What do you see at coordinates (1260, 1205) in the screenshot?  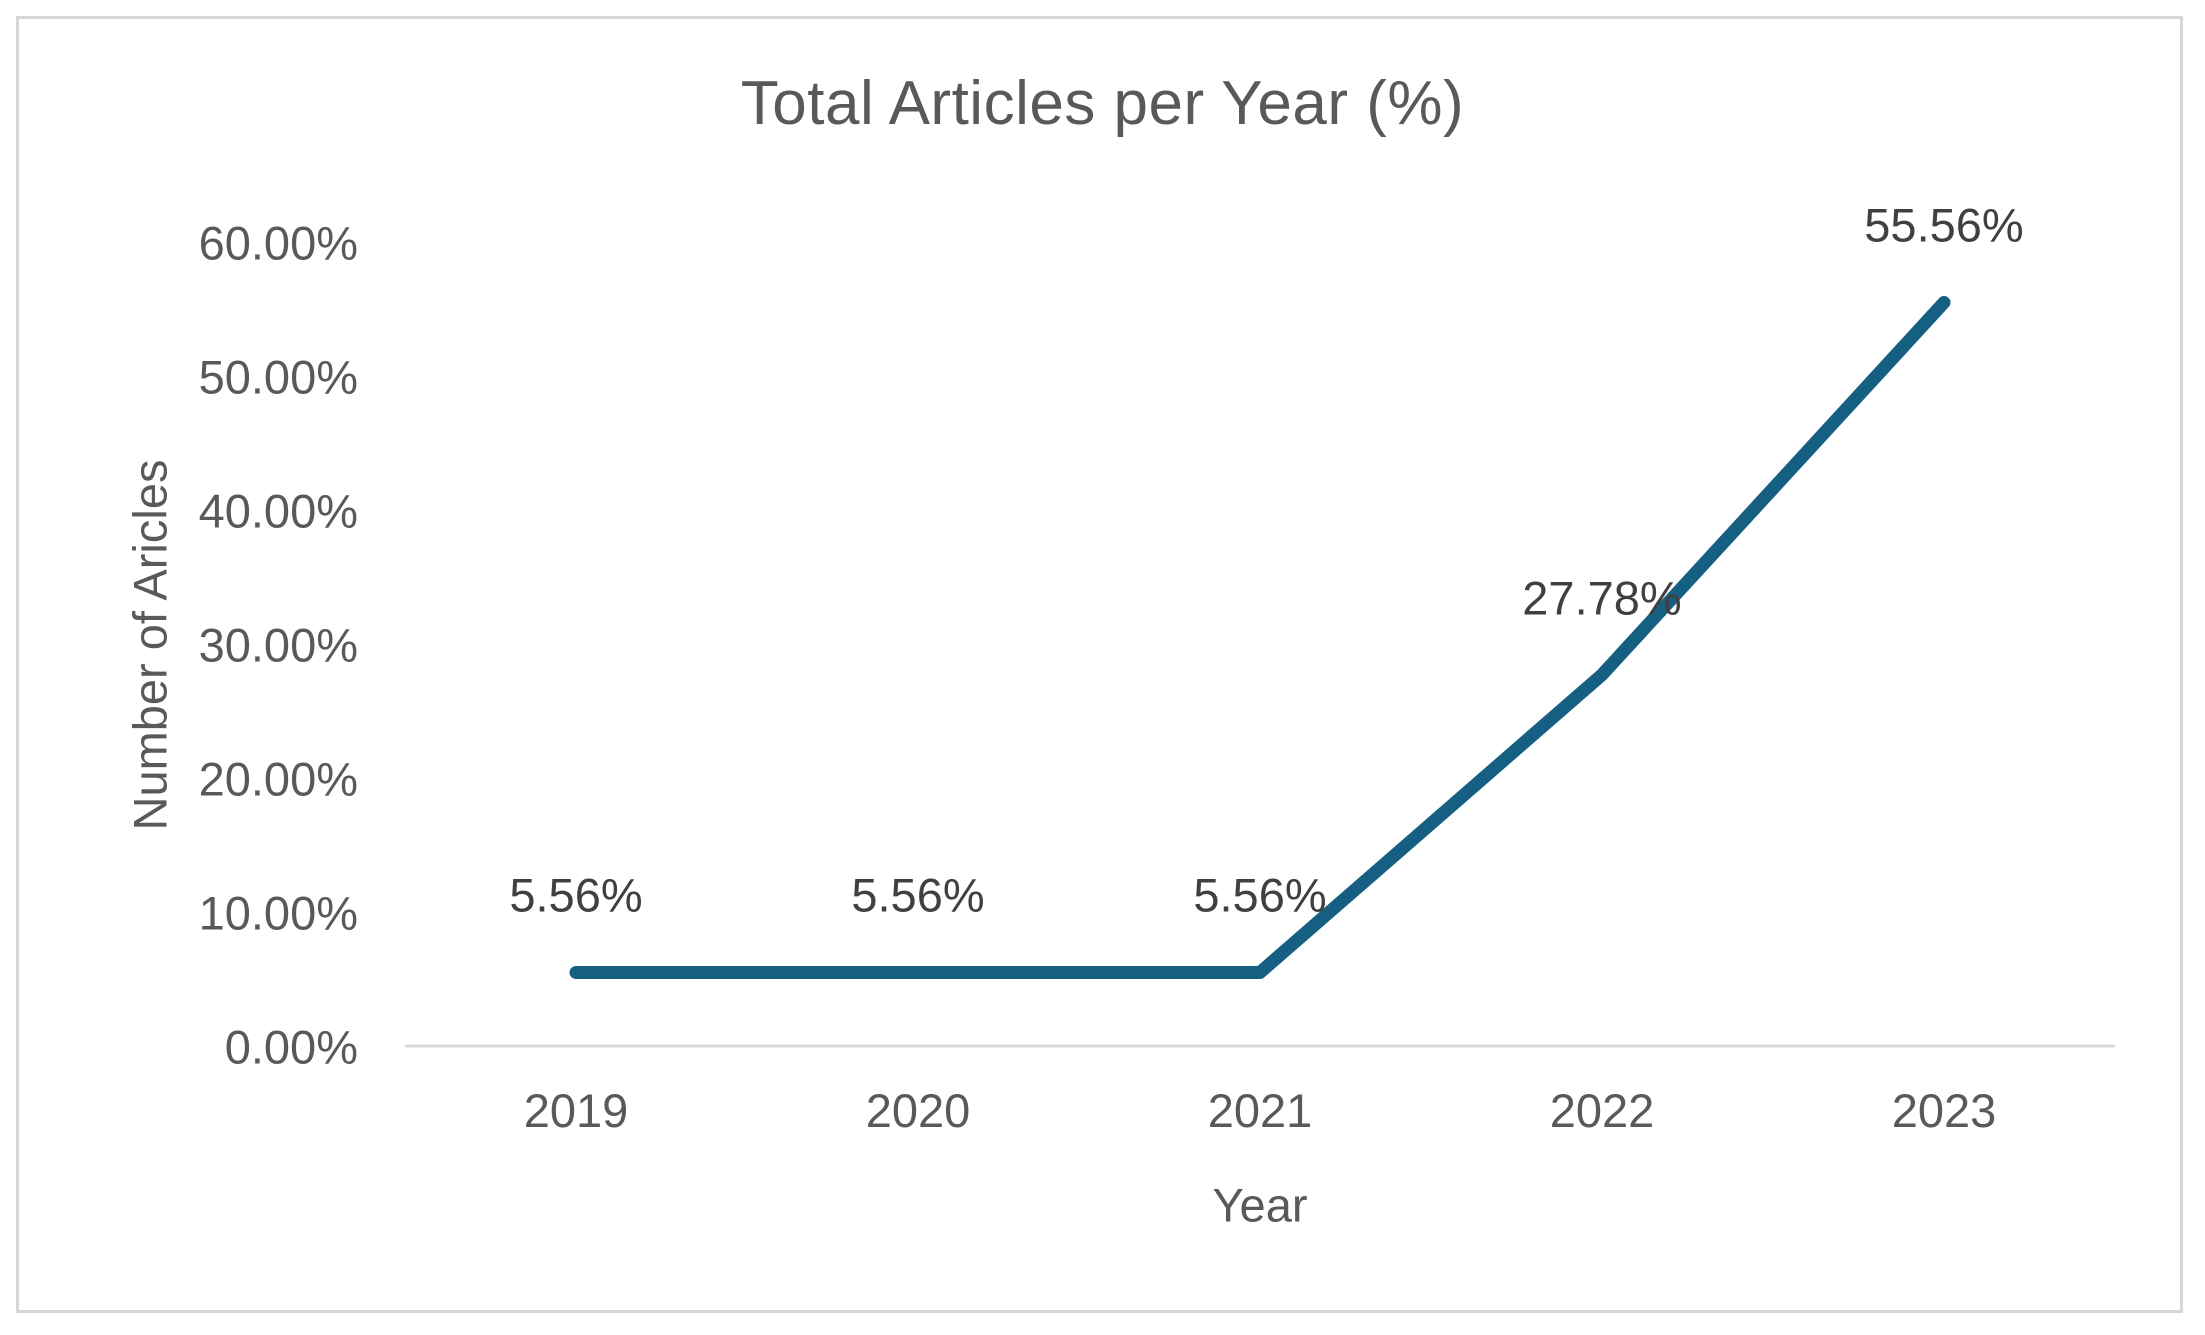 I see `x-axis-title: Year` at bounding box center [1260, 1205].